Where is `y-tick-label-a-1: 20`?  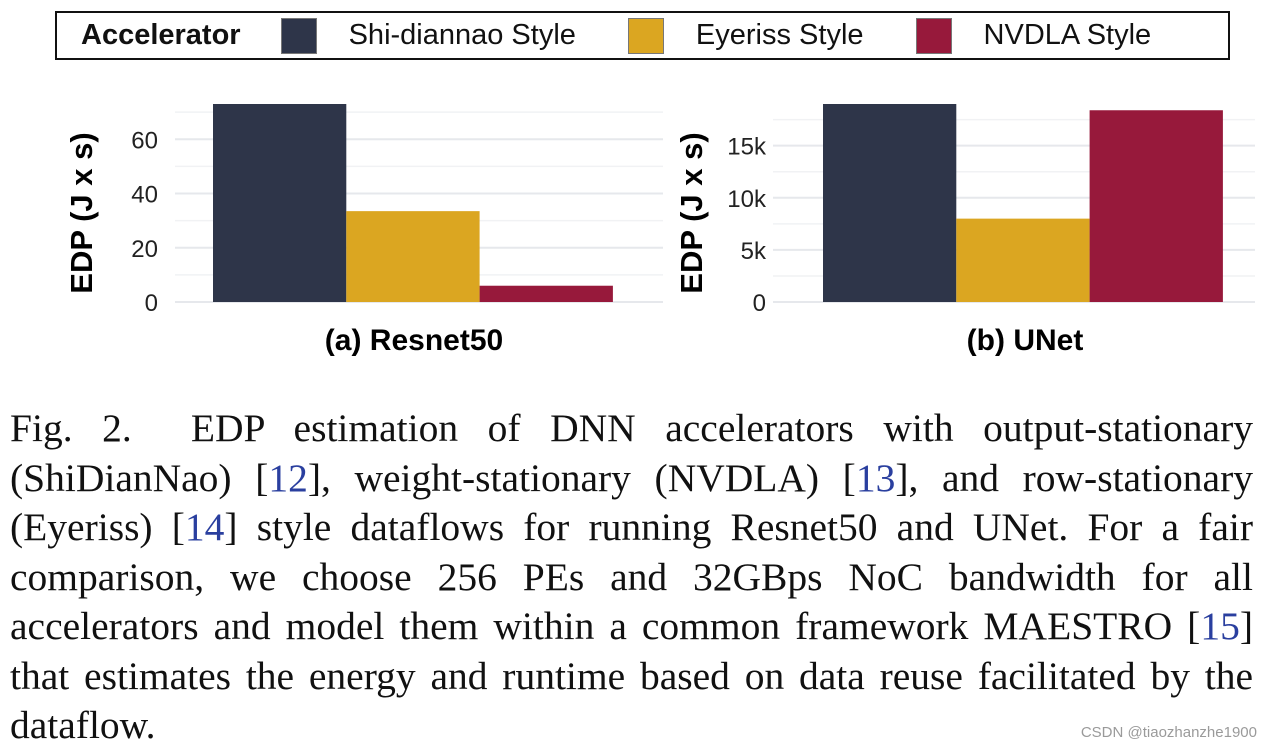 y-tick-label-a-1: 20 is located at coordinates (144, 249).